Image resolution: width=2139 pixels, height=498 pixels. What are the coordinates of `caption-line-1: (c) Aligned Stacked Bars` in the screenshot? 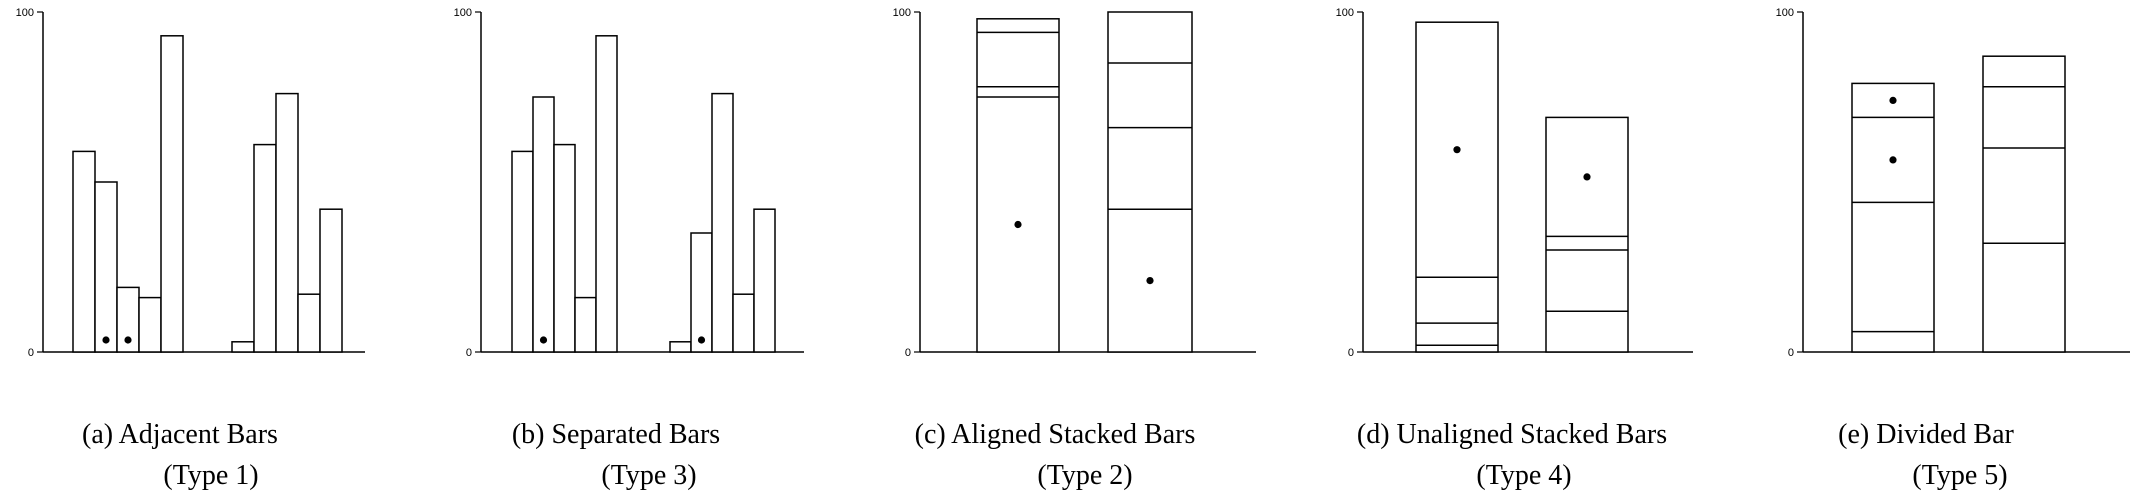 It's located at (1055, 434).